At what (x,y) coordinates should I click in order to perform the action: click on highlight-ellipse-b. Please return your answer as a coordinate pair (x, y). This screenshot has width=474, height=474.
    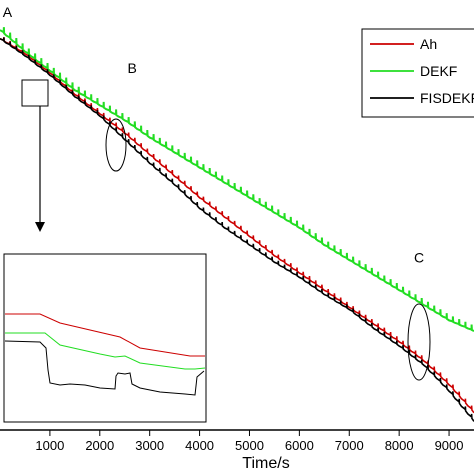
    Looking at the image, I should click on (116, 145).